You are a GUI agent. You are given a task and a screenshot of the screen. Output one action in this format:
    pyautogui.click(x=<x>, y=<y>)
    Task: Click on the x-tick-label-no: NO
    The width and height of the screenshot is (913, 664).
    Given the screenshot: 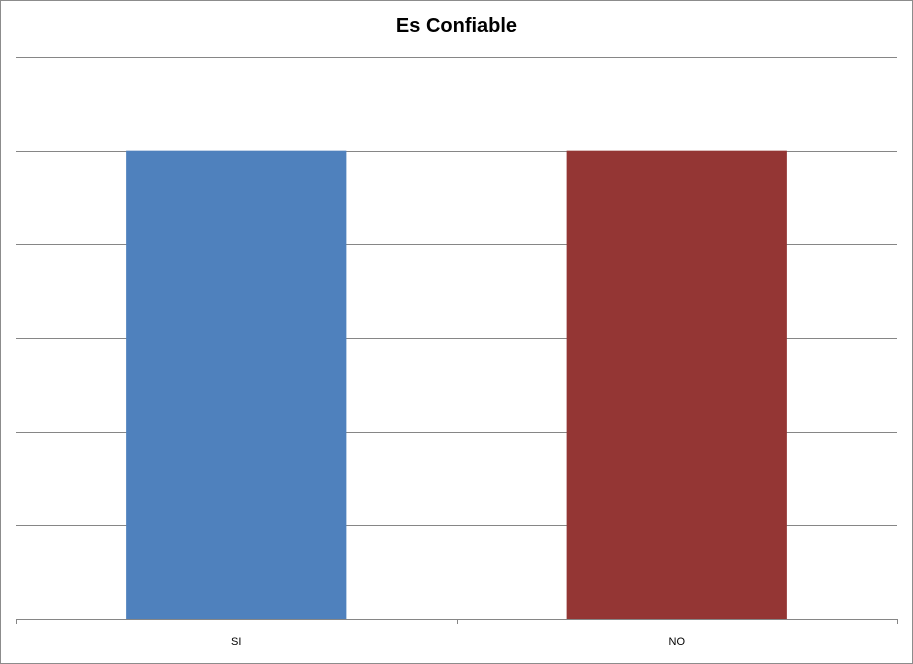 What is the action you would take?
    pyautogui.click(x=677, y=642)
    